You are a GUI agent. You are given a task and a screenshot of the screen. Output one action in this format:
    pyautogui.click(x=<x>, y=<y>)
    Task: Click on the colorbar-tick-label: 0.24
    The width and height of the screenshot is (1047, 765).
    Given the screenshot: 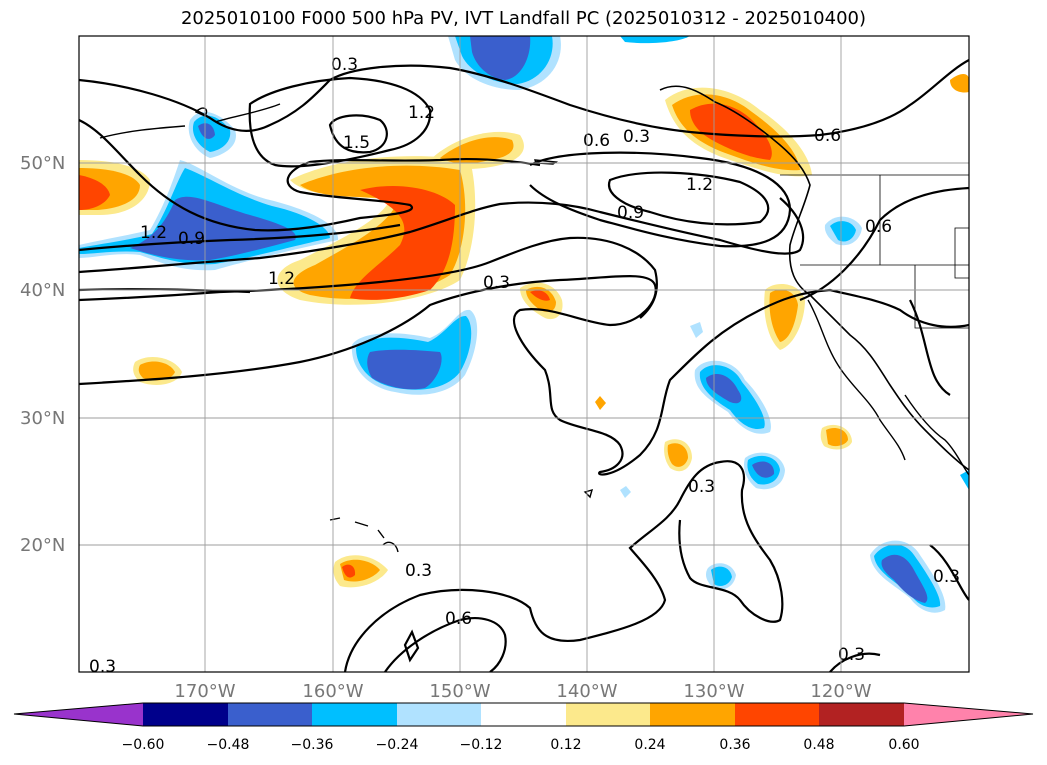 What is the action you would take?
    pyautogui.click(x=649, y=745)
    